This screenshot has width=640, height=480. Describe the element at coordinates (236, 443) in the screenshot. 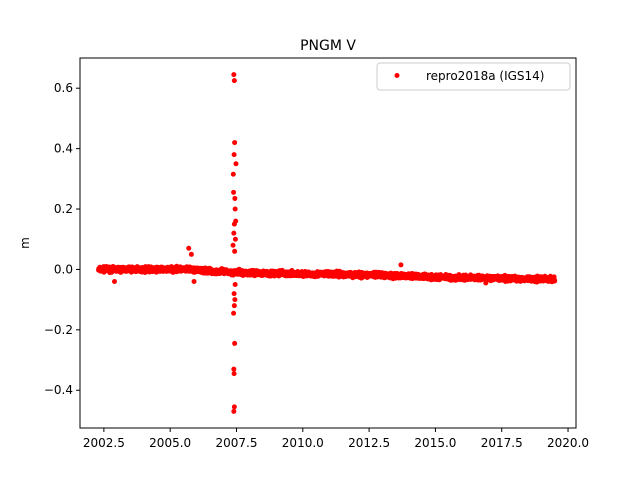

I see `x-tick-label: 2007.5` at that location.